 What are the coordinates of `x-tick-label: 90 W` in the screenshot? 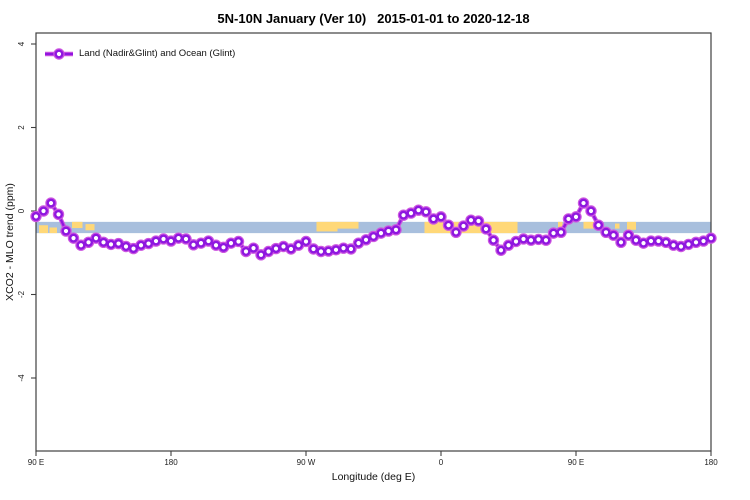 It's located at (306, 462).